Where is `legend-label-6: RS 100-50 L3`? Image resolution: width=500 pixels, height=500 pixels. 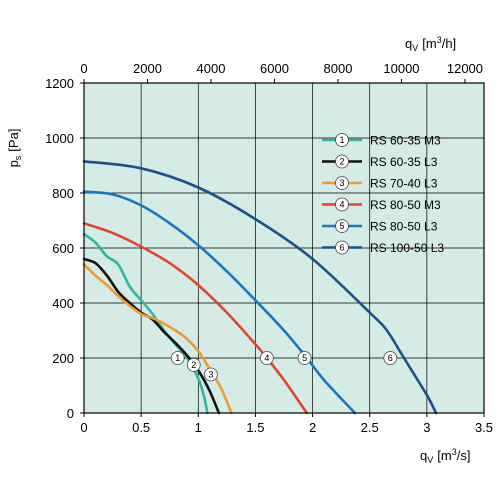
legend-label-6: RS 100-50 L3 is located at coordinates (407, 248).